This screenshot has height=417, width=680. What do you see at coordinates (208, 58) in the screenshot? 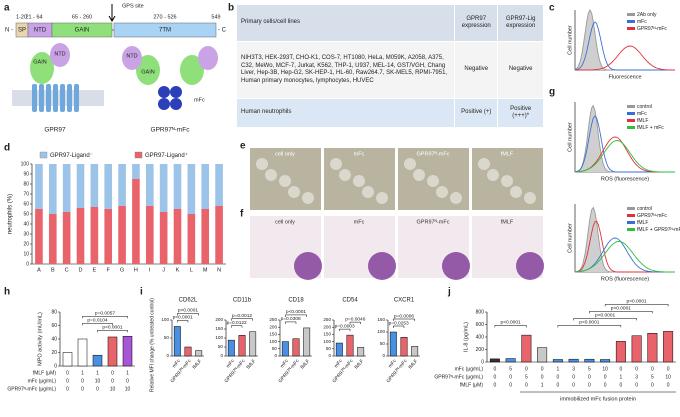
I see `ntd-shape` at bounding box center [208, 58].